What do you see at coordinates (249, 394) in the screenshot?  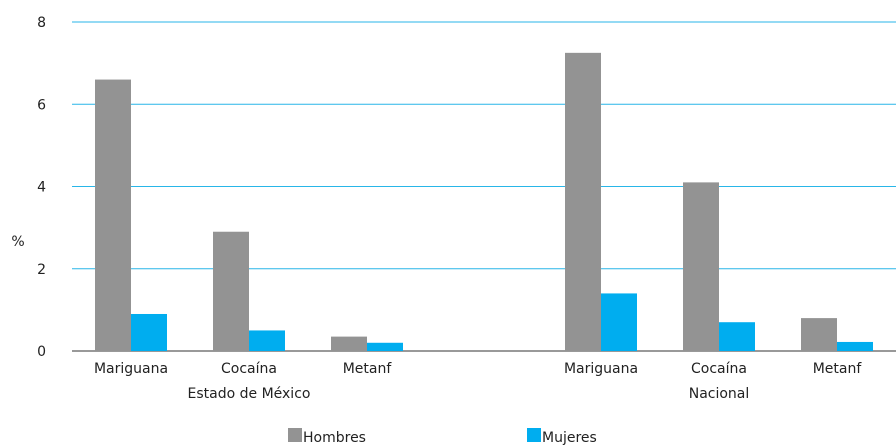 I see `group-label: Estado de México` at bounding box center [249, 394].